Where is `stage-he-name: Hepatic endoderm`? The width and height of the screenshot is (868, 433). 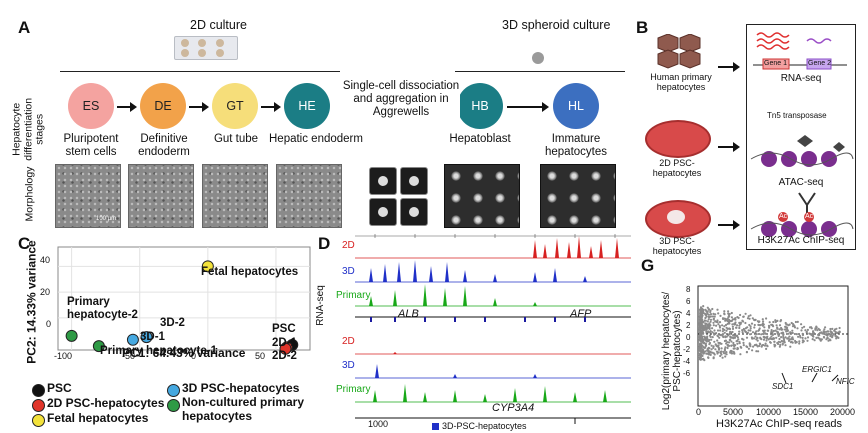 stage-he-name: Hepatic endoderm is located at coordinates (316, 139).